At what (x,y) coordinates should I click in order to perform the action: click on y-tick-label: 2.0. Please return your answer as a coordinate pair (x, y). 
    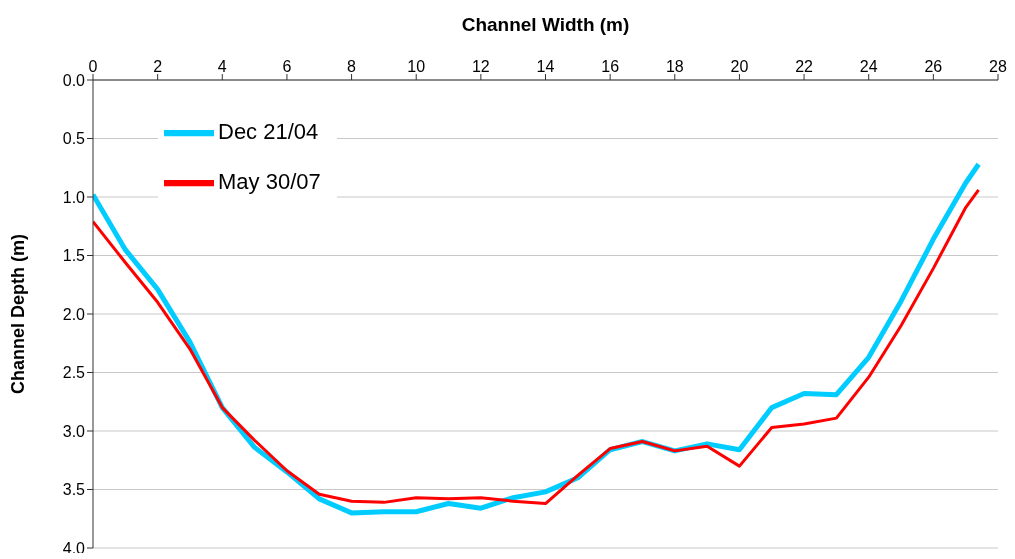
    Looking at the image, I should click on (74, 314).